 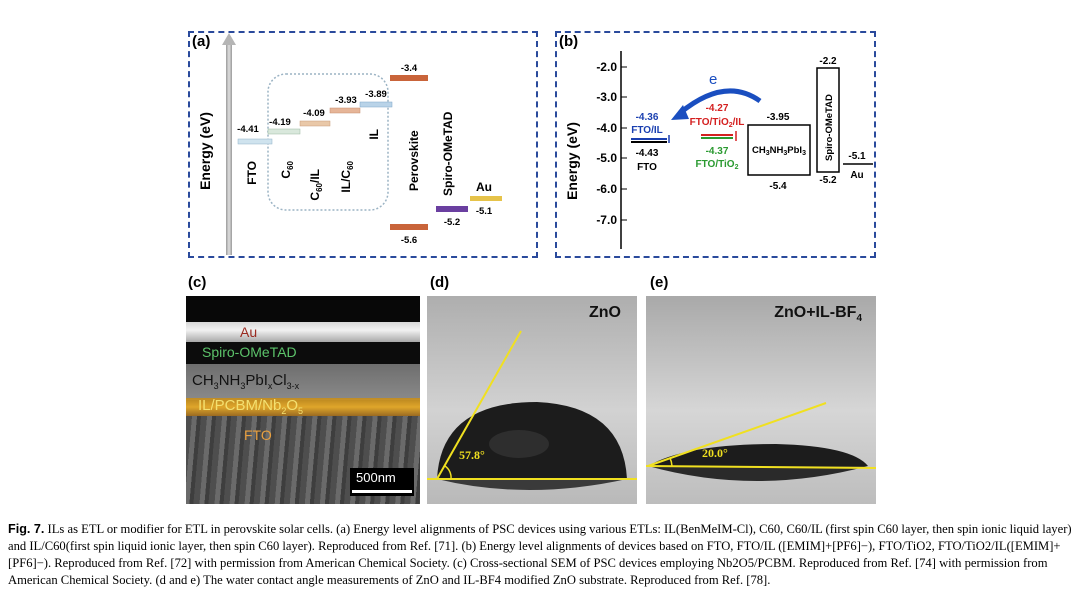 I want to click on zno-il-tangent, so click(x=737, y=434).